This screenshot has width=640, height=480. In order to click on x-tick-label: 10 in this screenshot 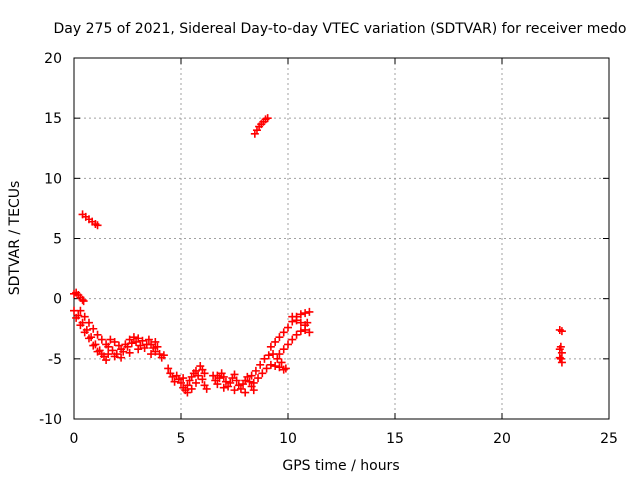, I will do `click(288, 439)`.